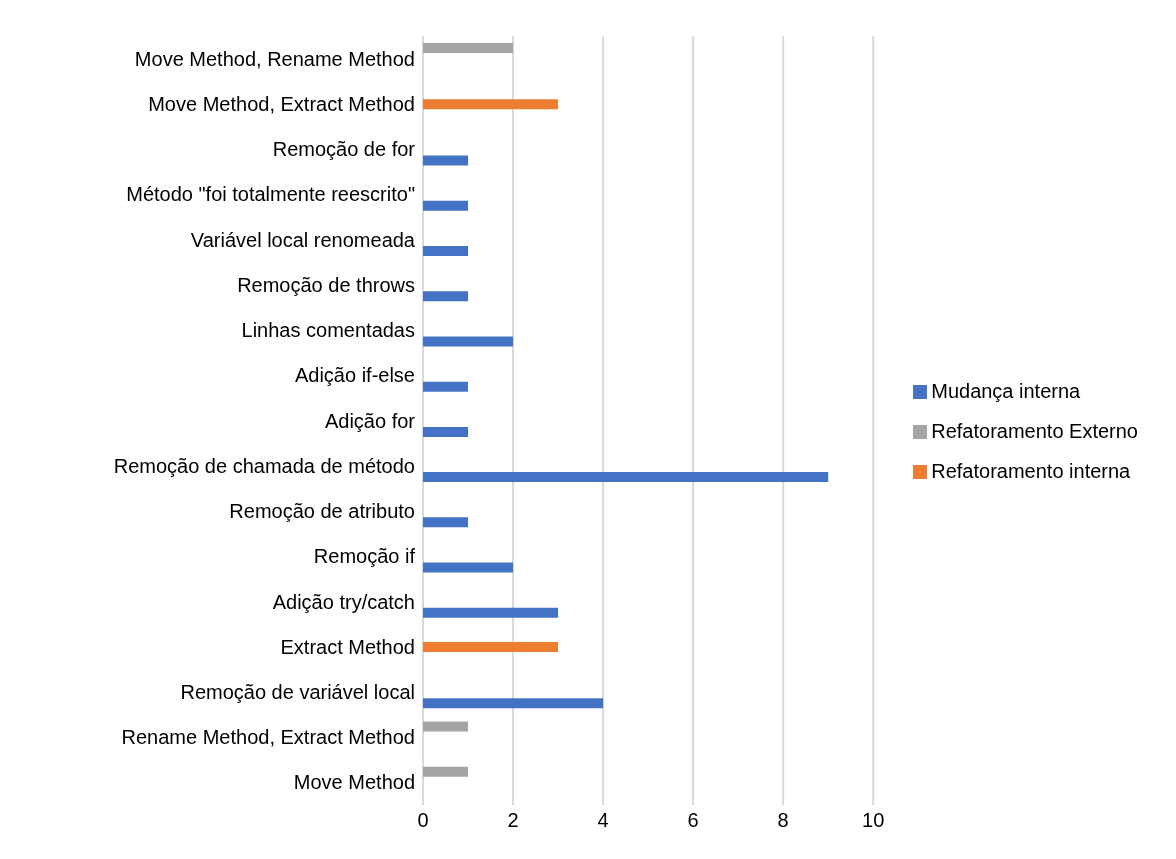 This screenshot has width=1176, height=859. I want to click on legend-label: Refatoramento Externo, so click(1034, 430).